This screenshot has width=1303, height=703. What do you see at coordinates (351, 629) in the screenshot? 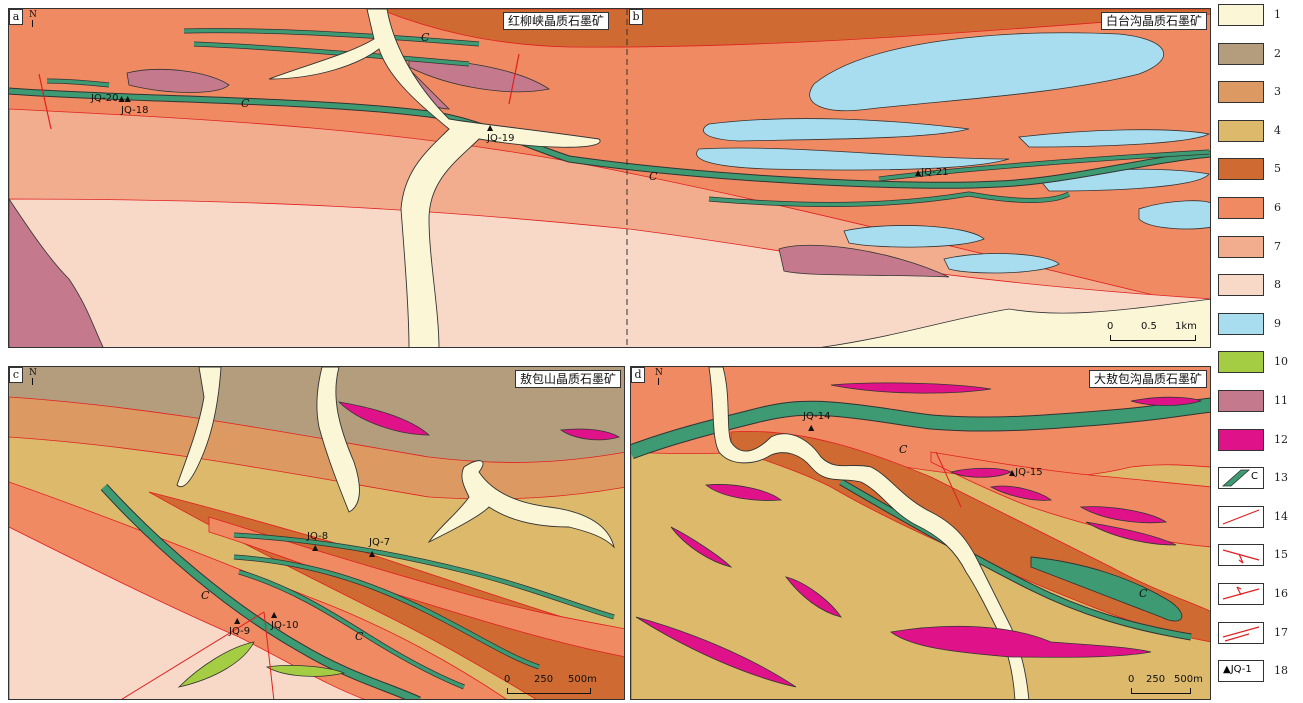
I see `graphite-c-3-fill` at bounding box center [351, 629].